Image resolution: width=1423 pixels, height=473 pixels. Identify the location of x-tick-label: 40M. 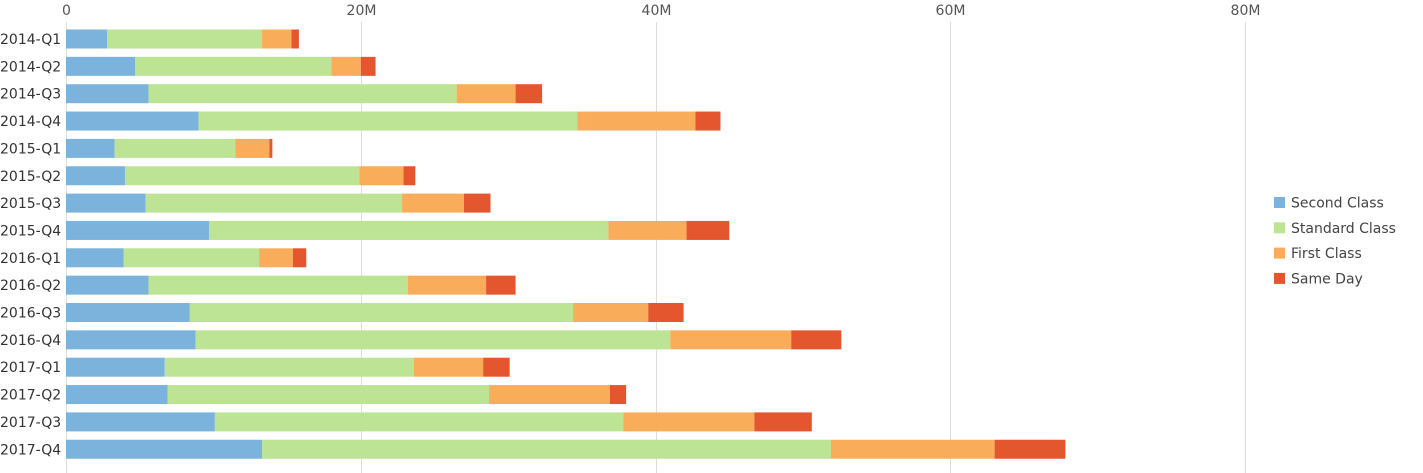
(657, 11).